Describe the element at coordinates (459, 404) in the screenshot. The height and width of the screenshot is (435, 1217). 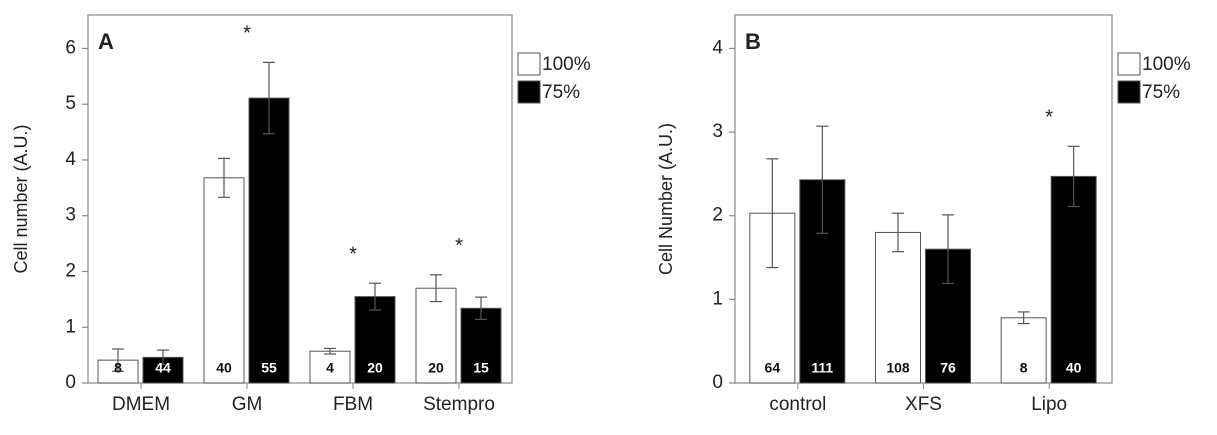
I see `x-tick-label: Stempro` at that location.